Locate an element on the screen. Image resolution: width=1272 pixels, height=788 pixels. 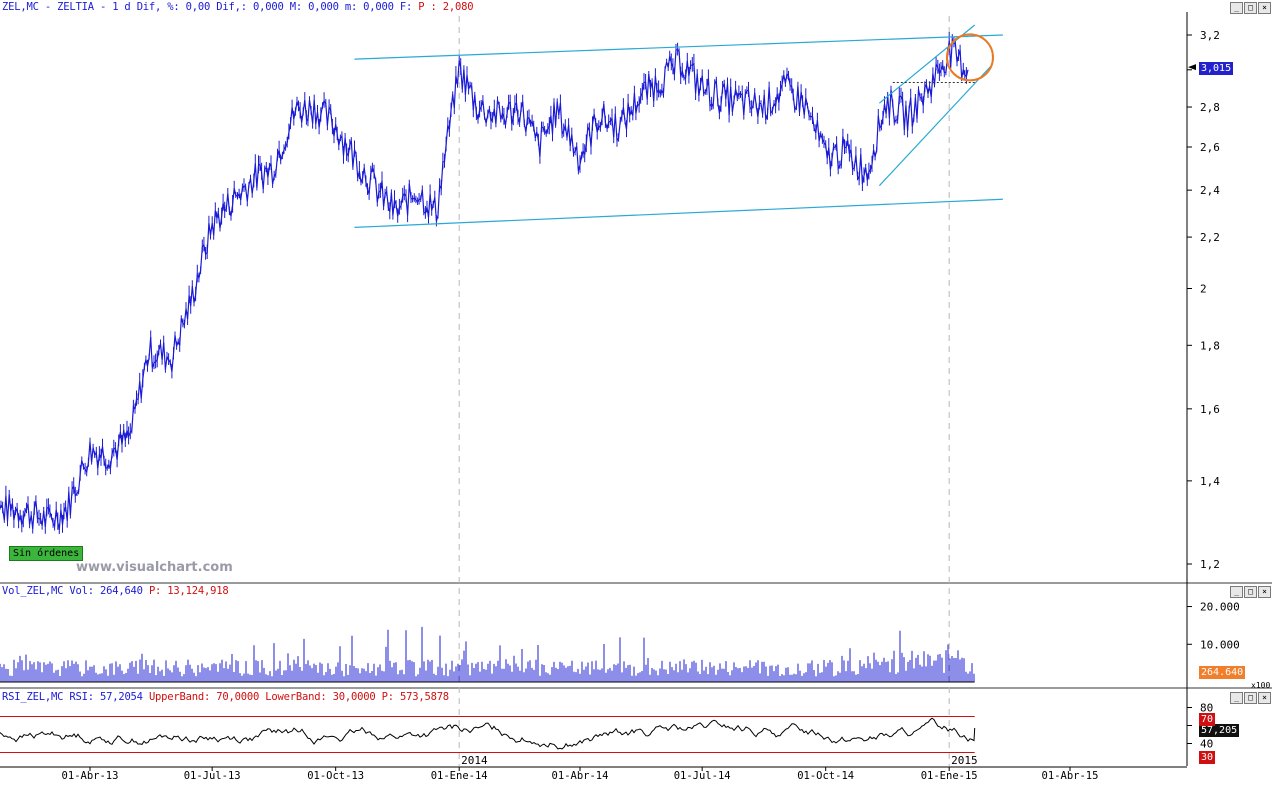
rsi-value: RSI: 57,2054 is located at coordinates (106, 697).